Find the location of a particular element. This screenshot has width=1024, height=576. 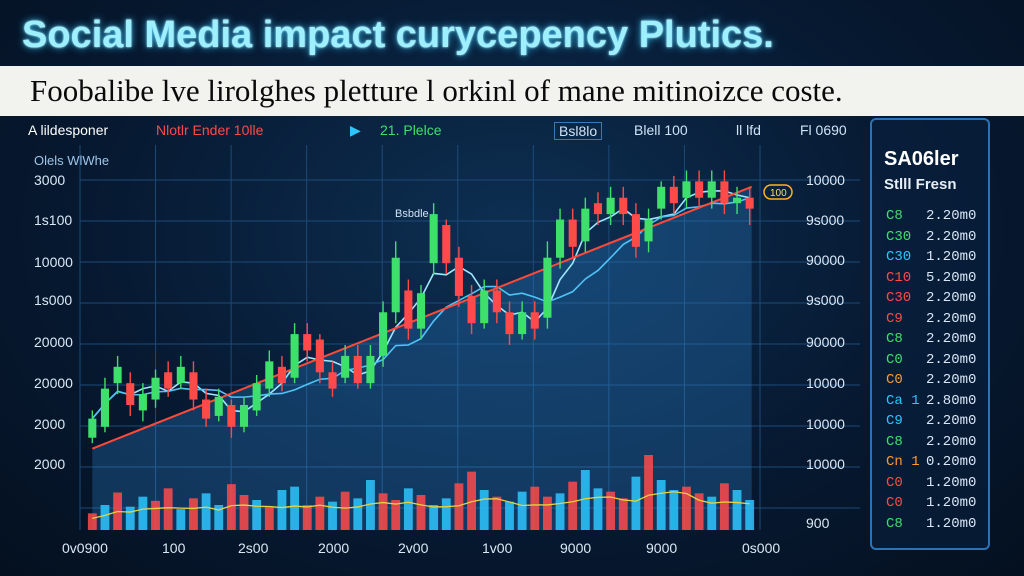

x-axis-tick-label: 2s00 is located at coordinates (253, 548).